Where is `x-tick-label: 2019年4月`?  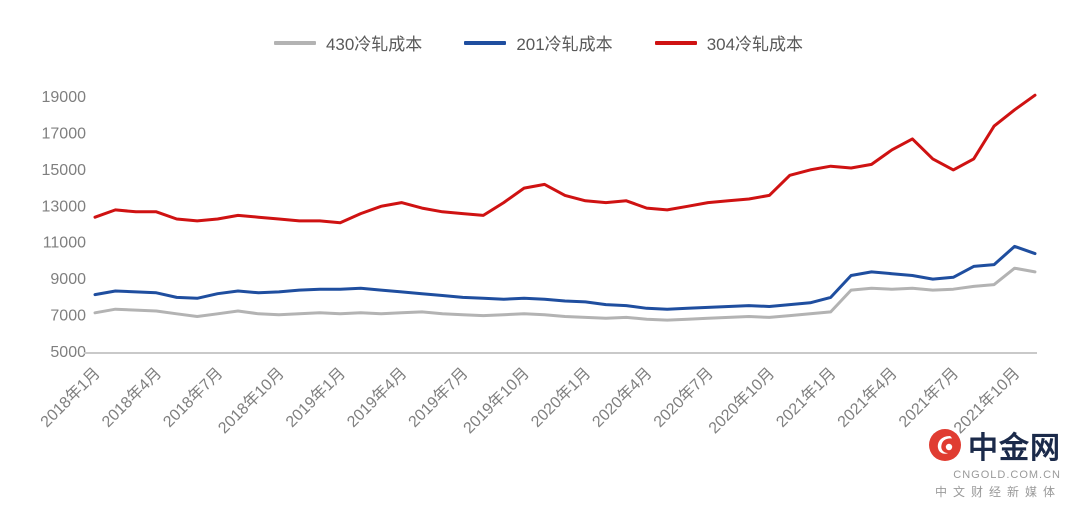
x-tick-label: 2019年4月 is located at coordinates (377, 397).